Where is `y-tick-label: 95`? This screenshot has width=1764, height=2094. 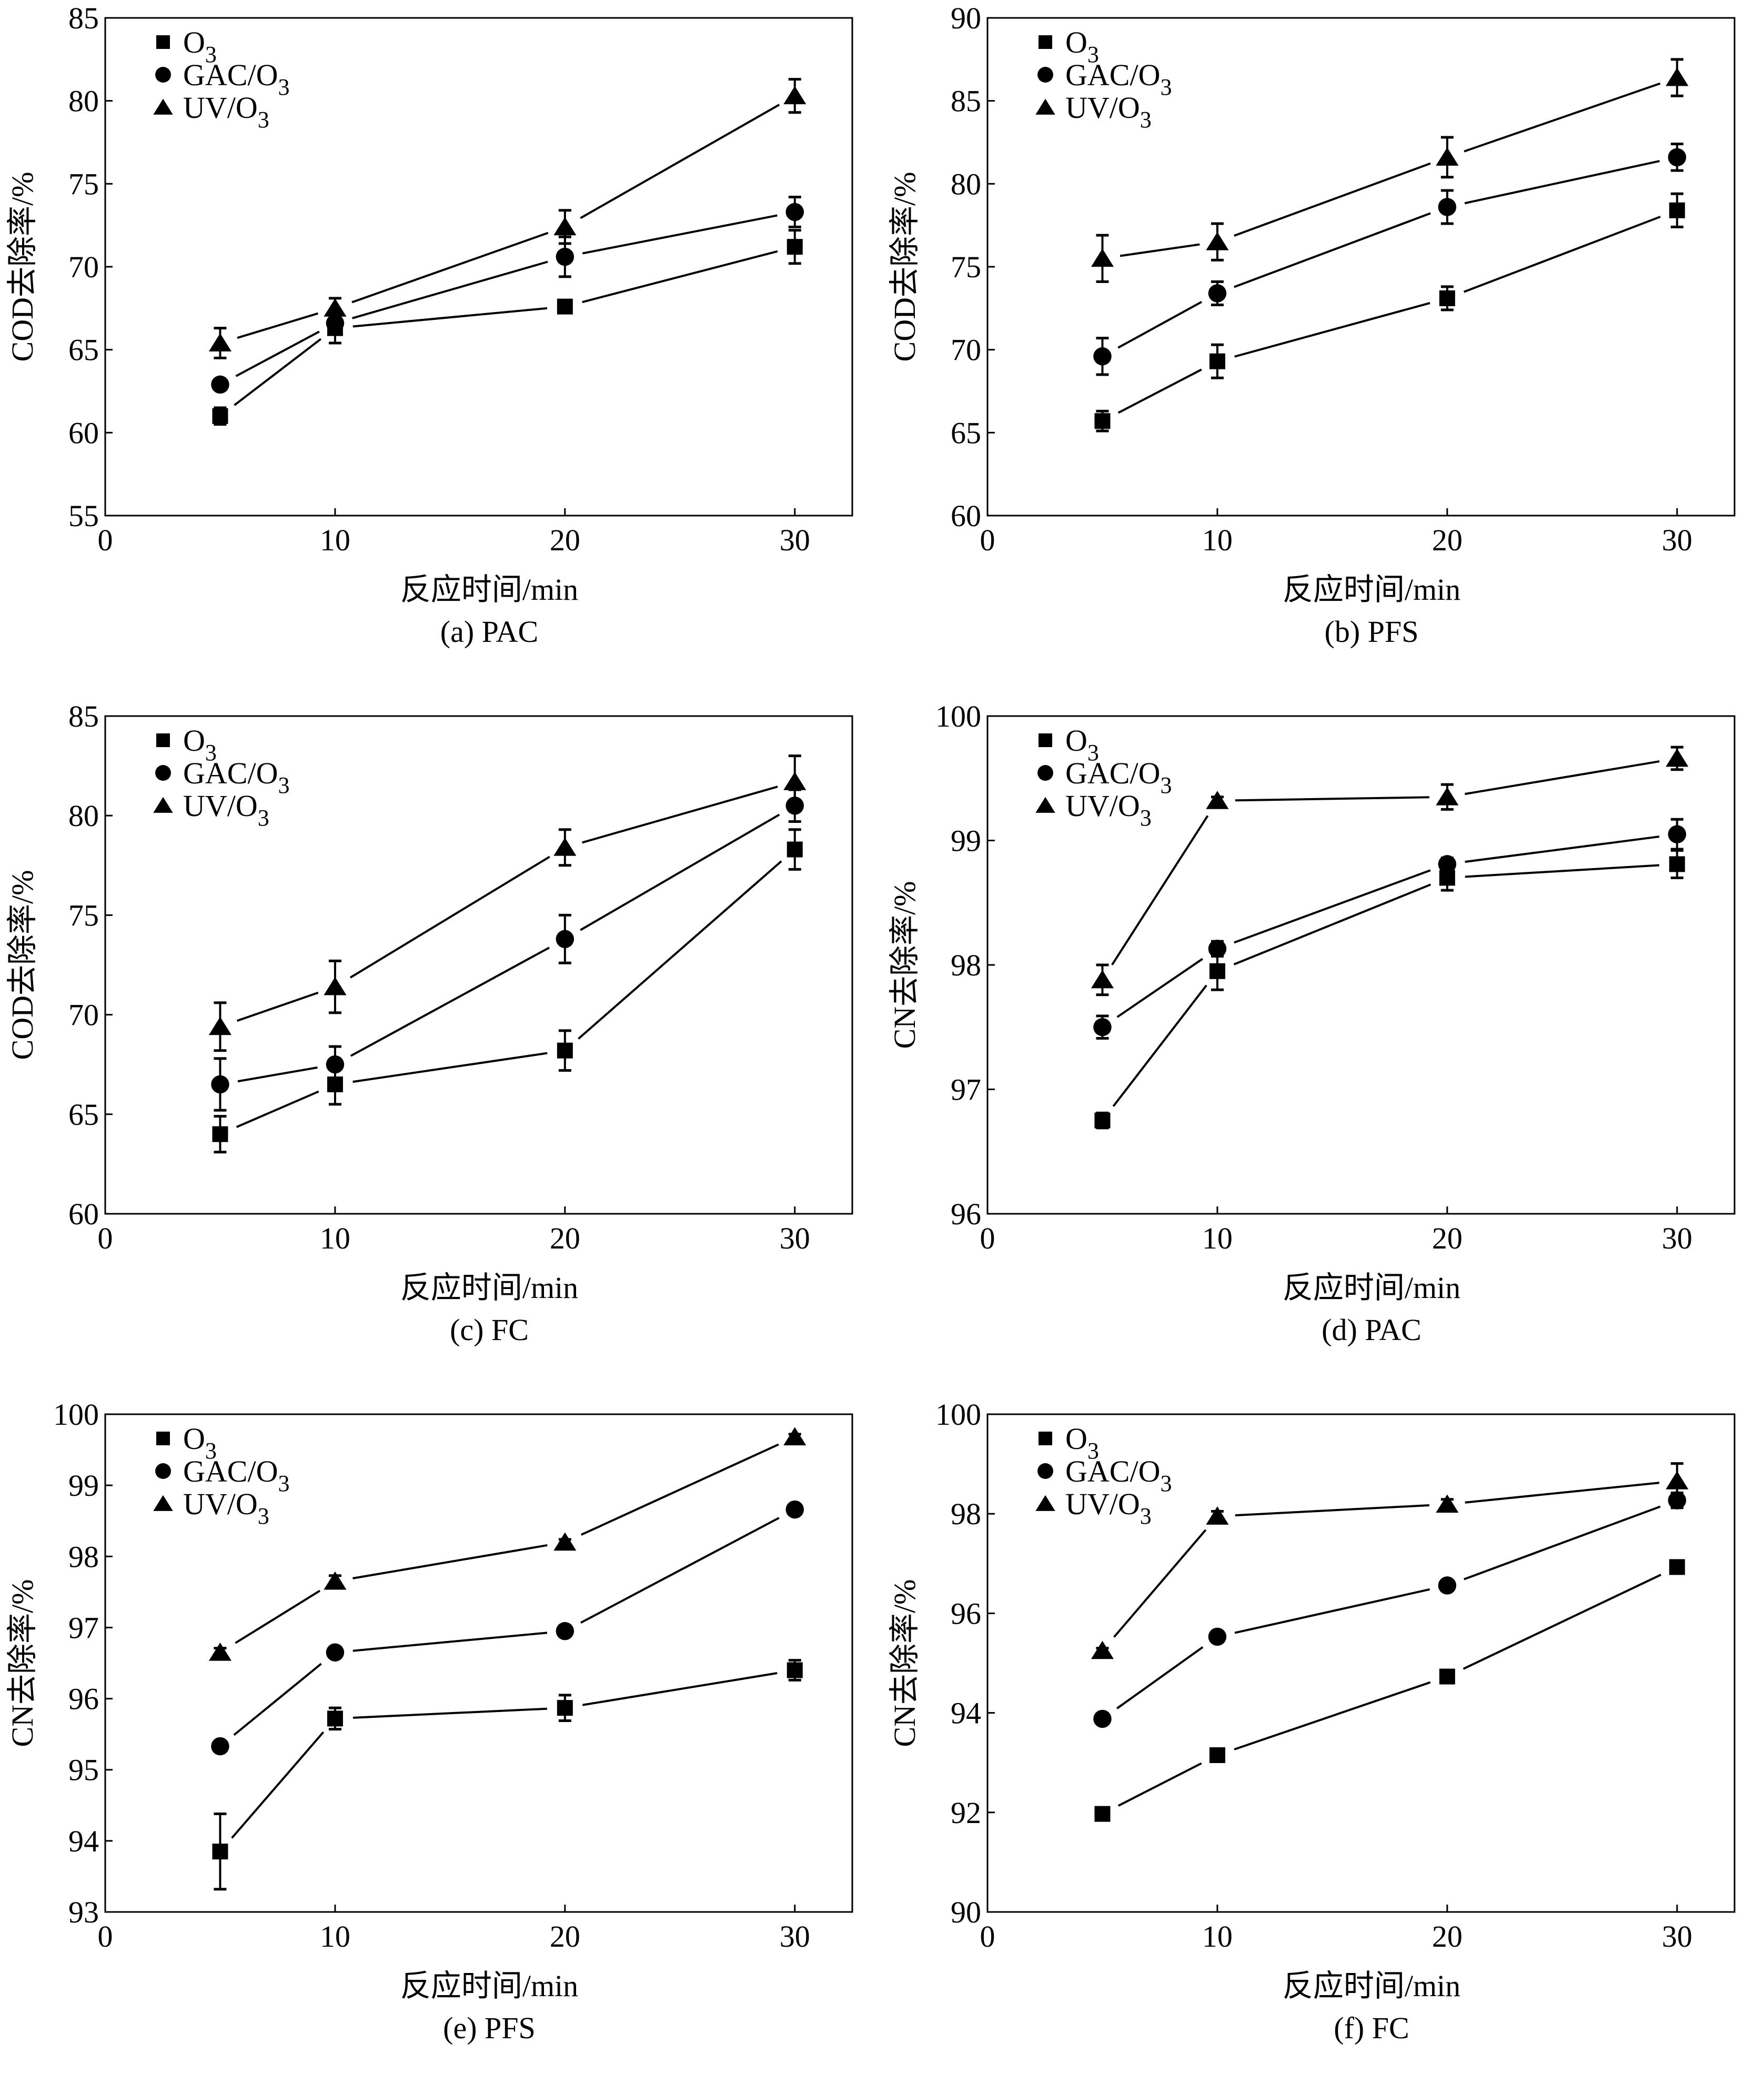
y-tick-label: 95 is located at coordinates (83, 1770).